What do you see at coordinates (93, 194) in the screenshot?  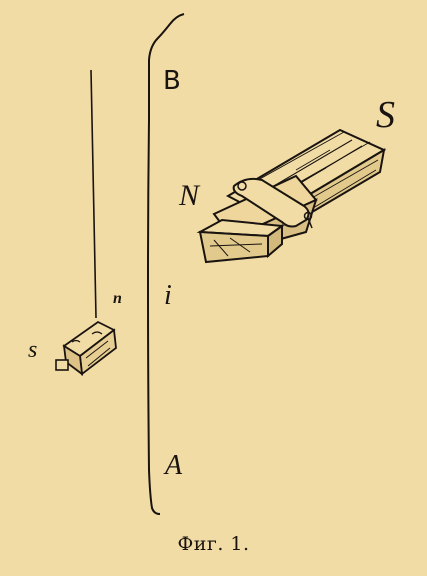 I see `suspension-thread` at bounding box center [93, 194].